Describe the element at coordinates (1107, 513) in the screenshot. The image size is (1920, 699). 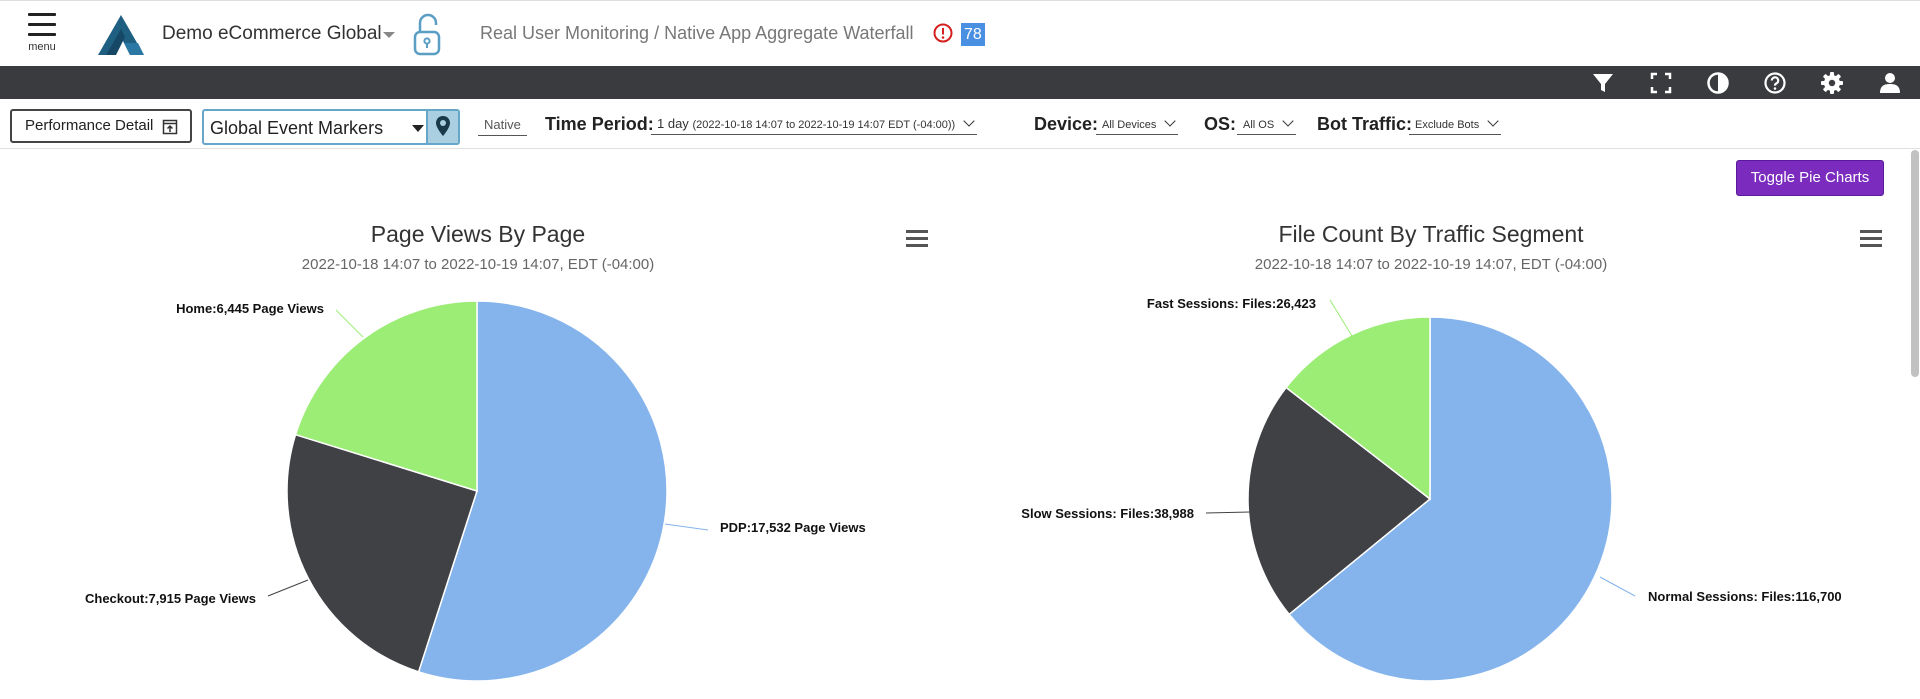
I see `pie-data-label: Slow Sessions: Files:38,988` at that location.